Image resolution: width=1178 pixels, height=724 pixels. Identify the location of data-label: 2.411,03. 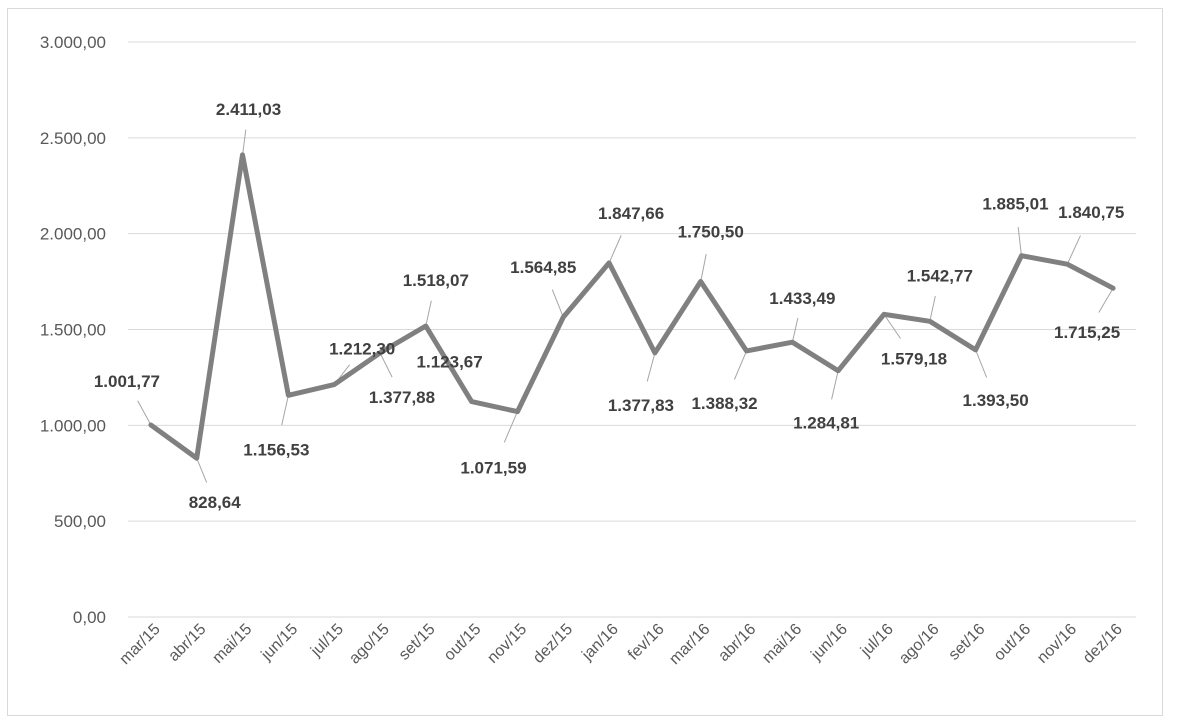
(248, 109).